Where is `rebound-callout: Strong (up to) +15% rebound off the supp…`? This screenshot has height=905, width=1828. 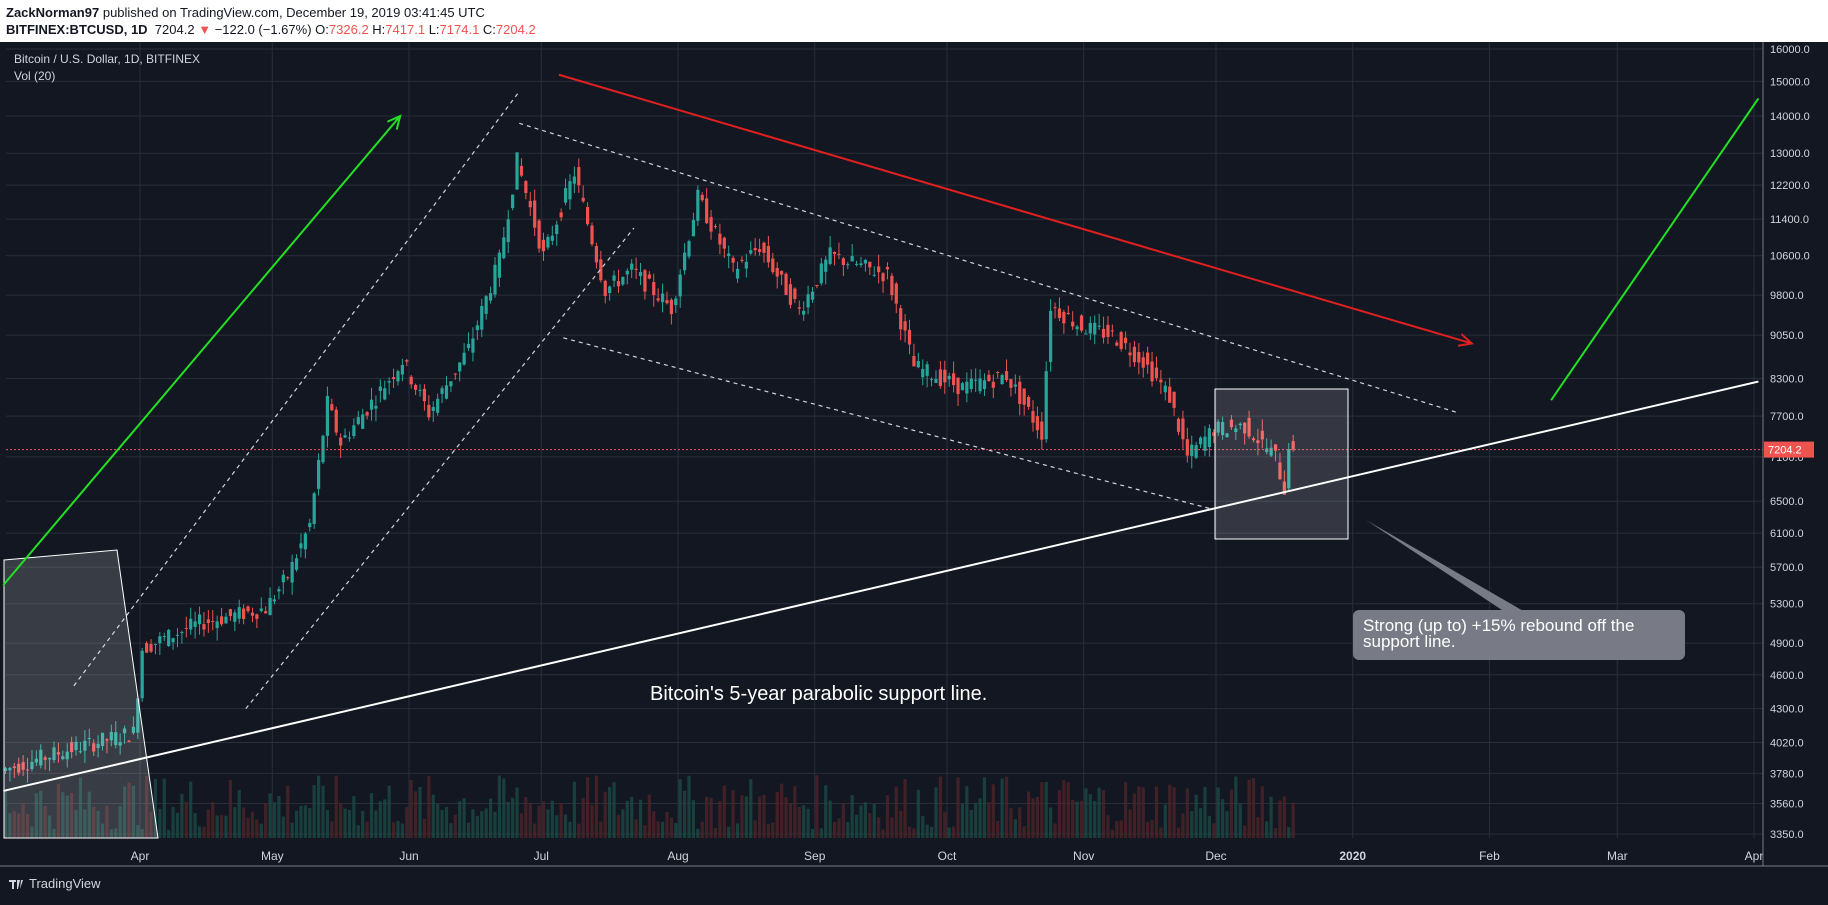
rebound-callout: Strong (up to) +15% rebound off the supp… is located at coordinates (1519, 635).